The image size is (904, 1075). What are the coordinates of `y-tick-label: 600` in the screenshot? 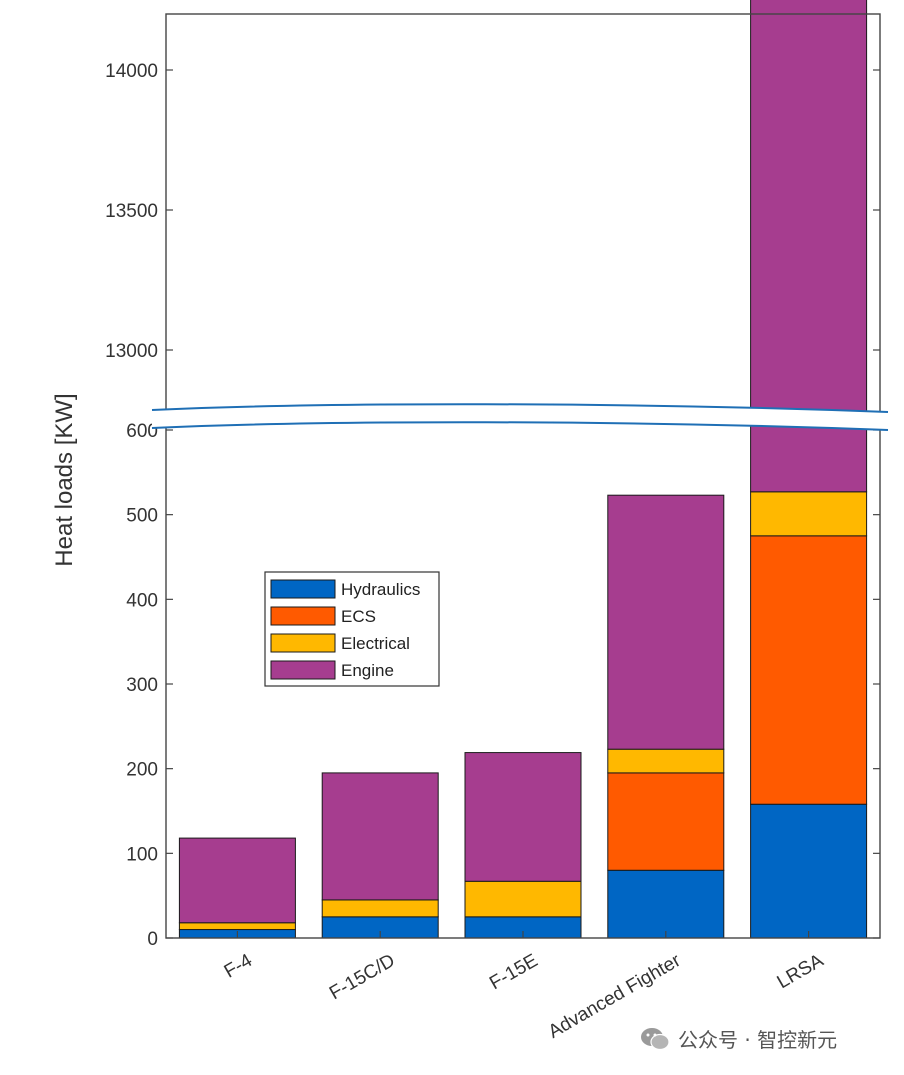 It's located at (142, 431).